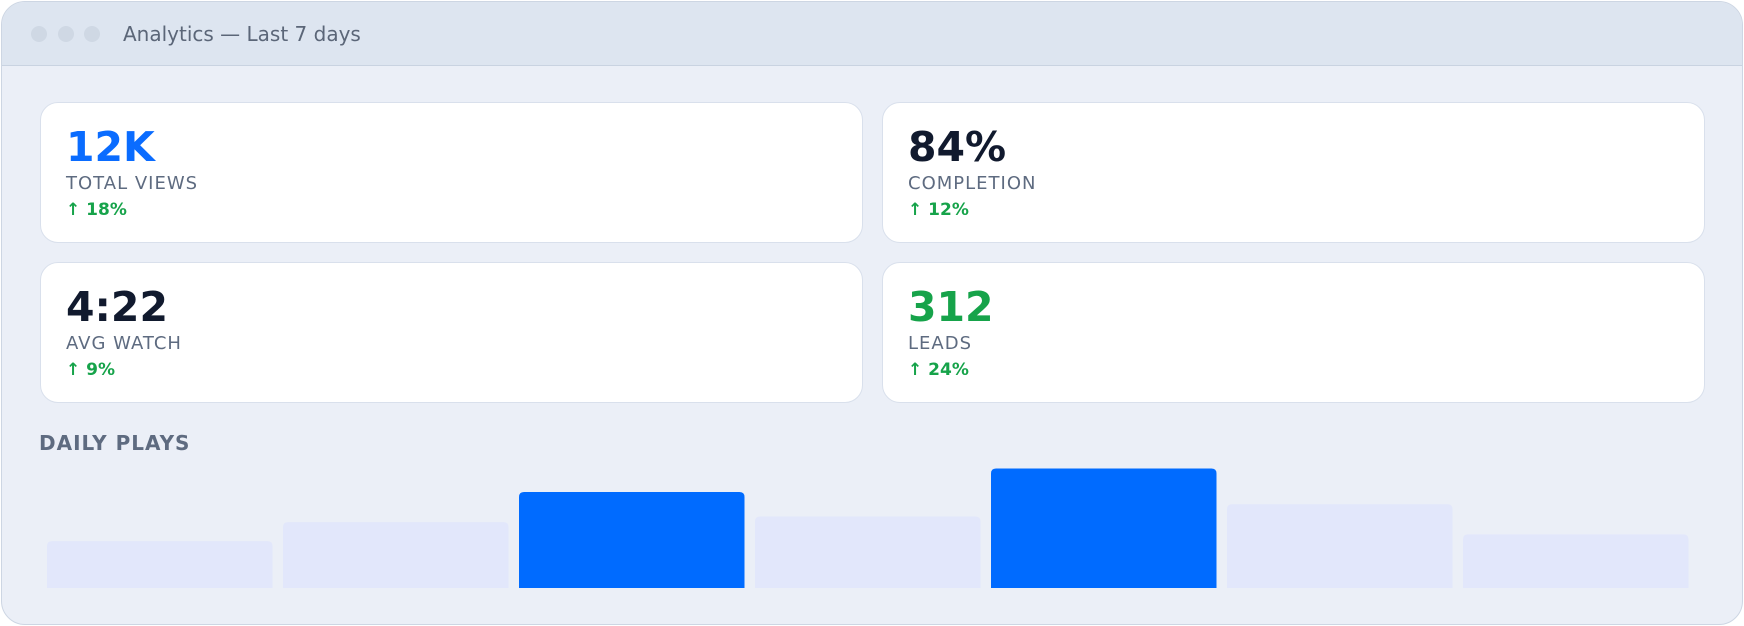 The image size is (1744, 626). What do you see at coordinates (940, 343) in the screenshot?
I see `stat-label: LEADS` at bounding box center [940, 343].